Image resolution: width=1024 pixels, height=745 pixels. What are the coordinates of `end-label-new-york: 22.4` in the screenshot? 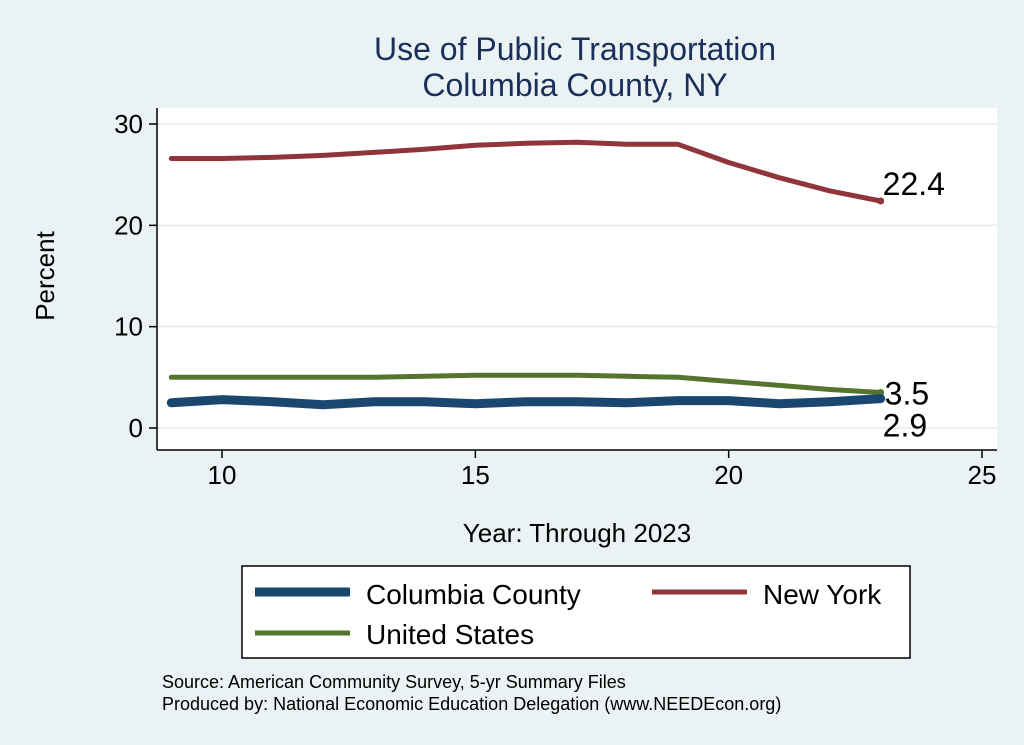 It's located at (914, 184).